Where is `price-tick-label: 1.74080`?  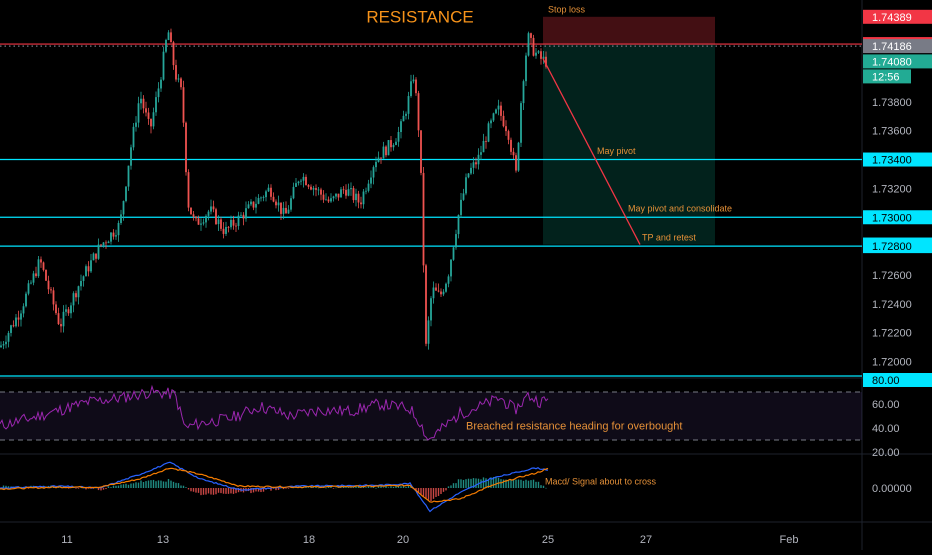 price-tick-label: 1.74080 is located at coordinates (892, 62).